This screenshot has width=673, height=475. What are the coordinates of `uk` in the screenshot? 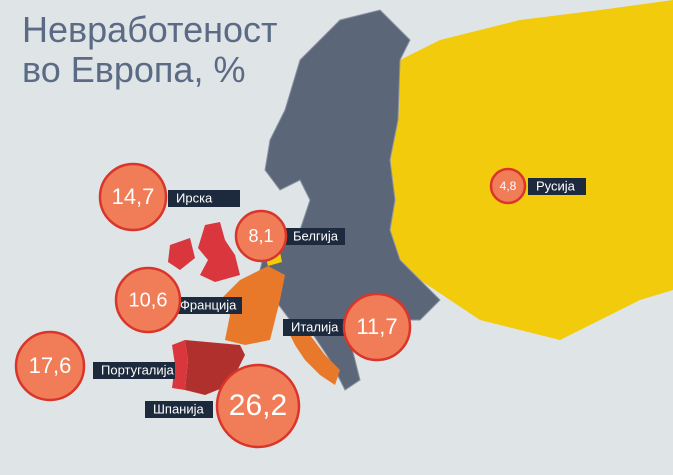 It's located at (219, 252).